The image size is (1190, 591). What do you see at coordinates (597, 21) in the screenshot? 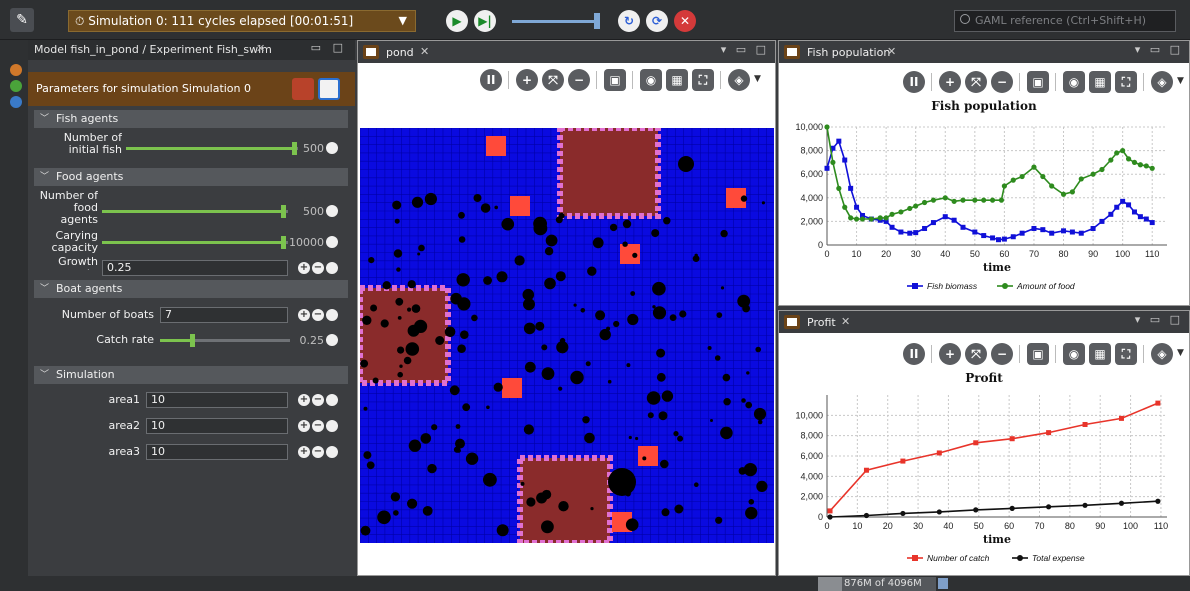
I see `speed-slider-handle` at bounding box center [597, 21].